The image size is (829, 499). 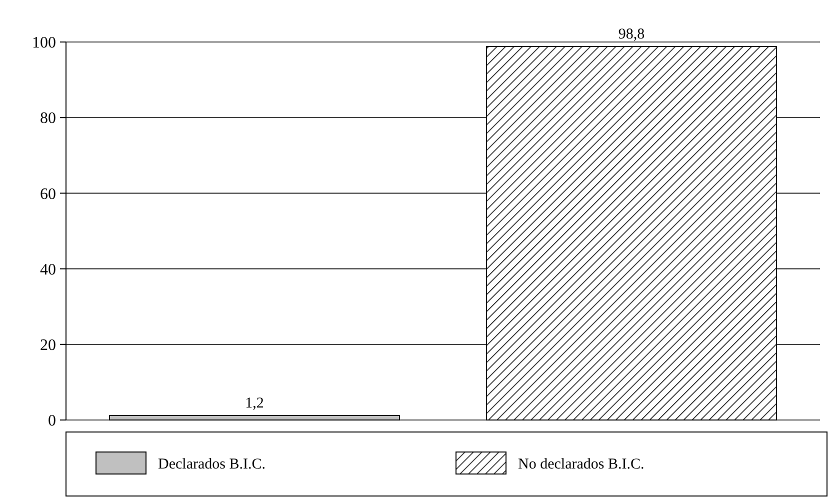 I want to click on y-tick-label: 0, so click(x=52, y=421).